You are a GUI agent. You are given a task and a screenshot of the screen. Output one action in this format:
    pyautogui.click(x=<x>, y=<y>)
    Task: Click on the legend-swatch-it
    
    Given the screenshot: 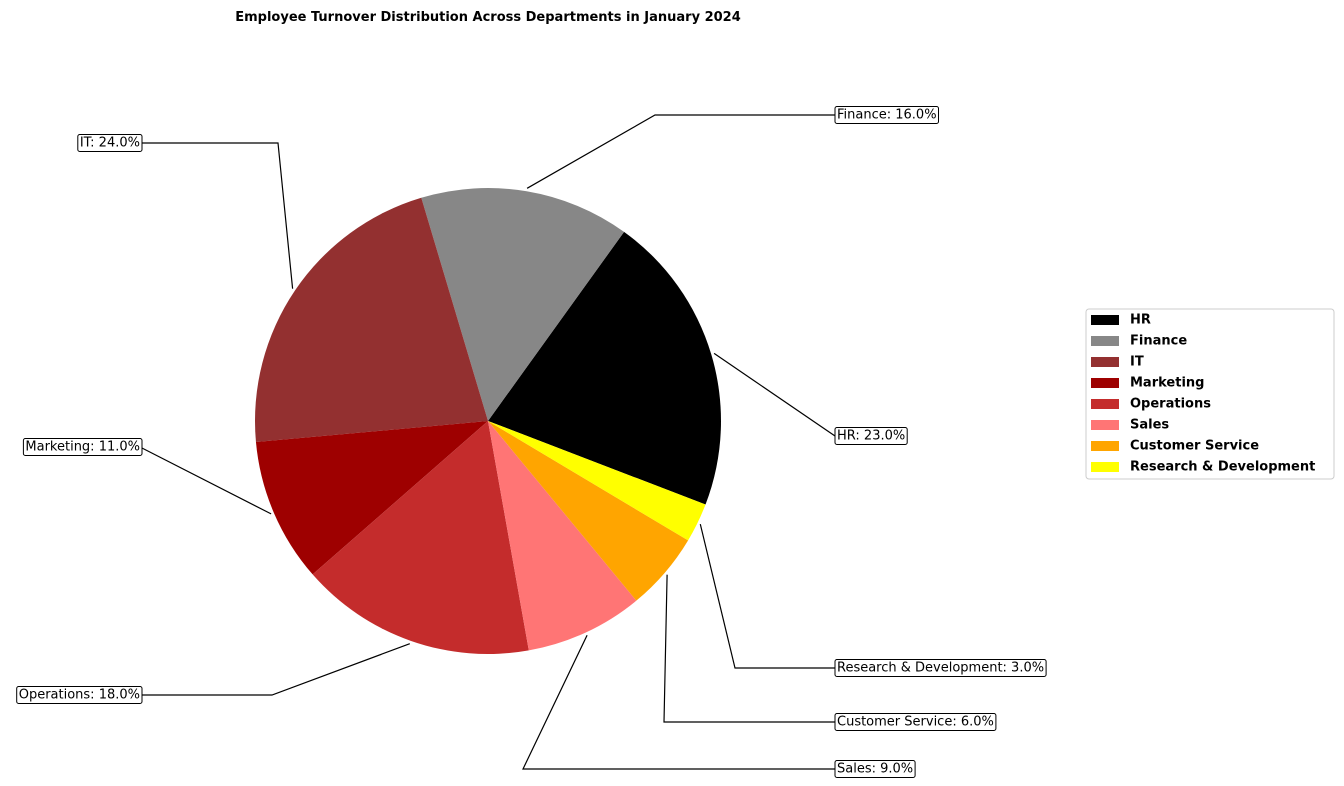 What is the action you would take?
    pyautogui.click(x=1105, y=362)
    